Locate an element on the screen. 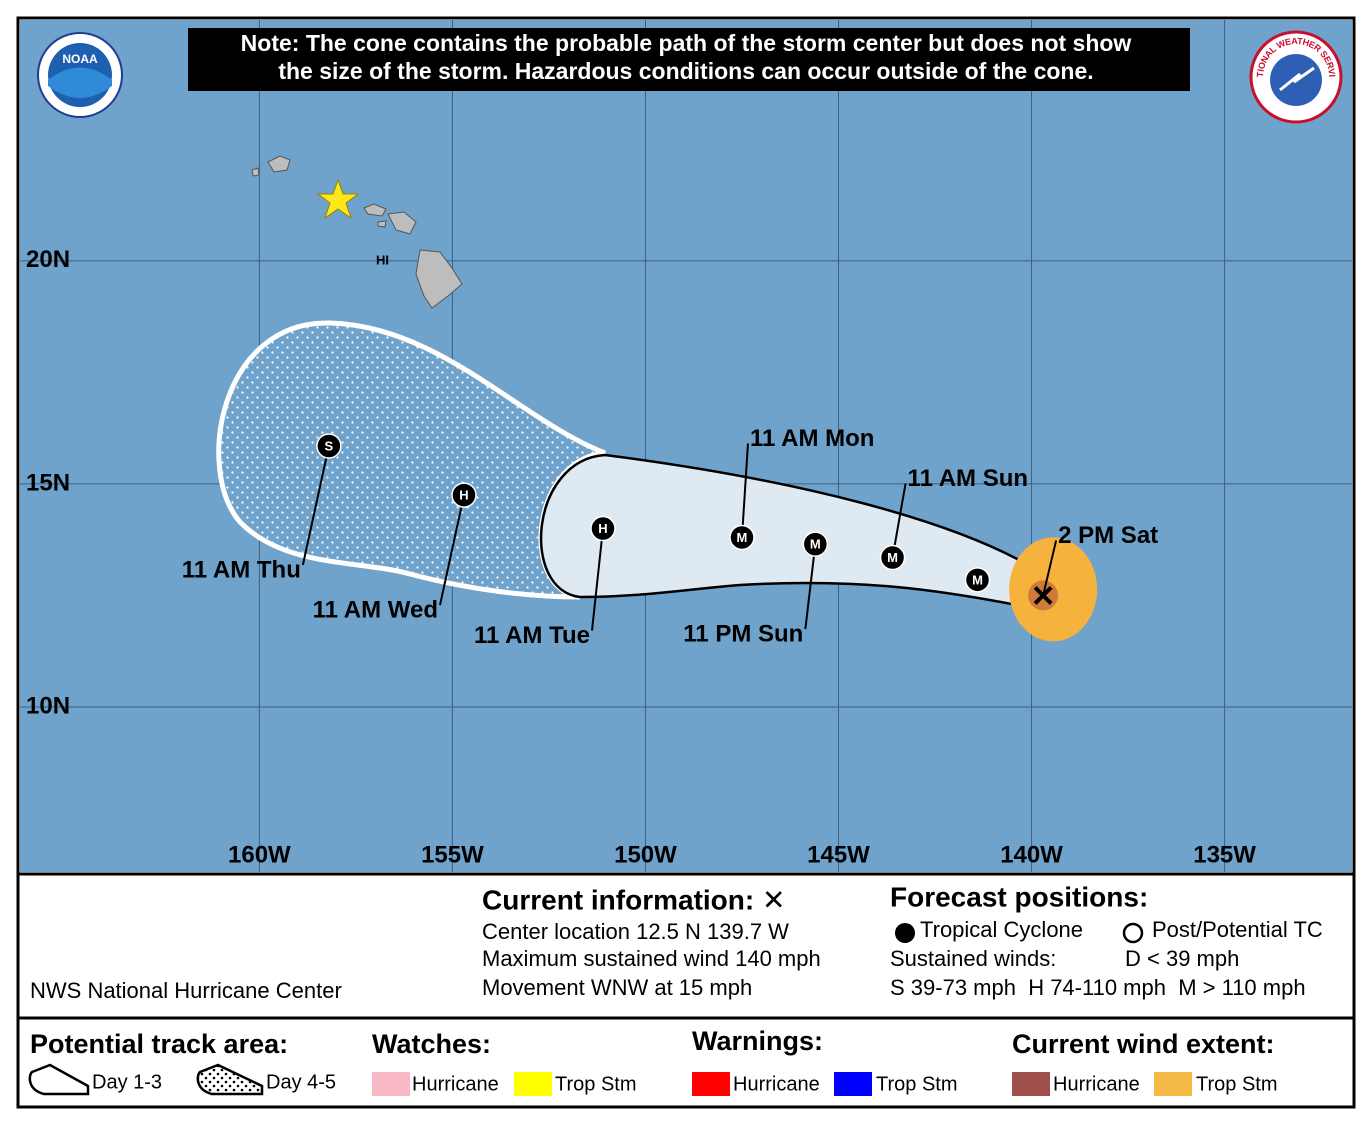 The width and height of the screenshot is (1372, 1125). time-label: 11 AM Sun is located at coordinates (968, 478).